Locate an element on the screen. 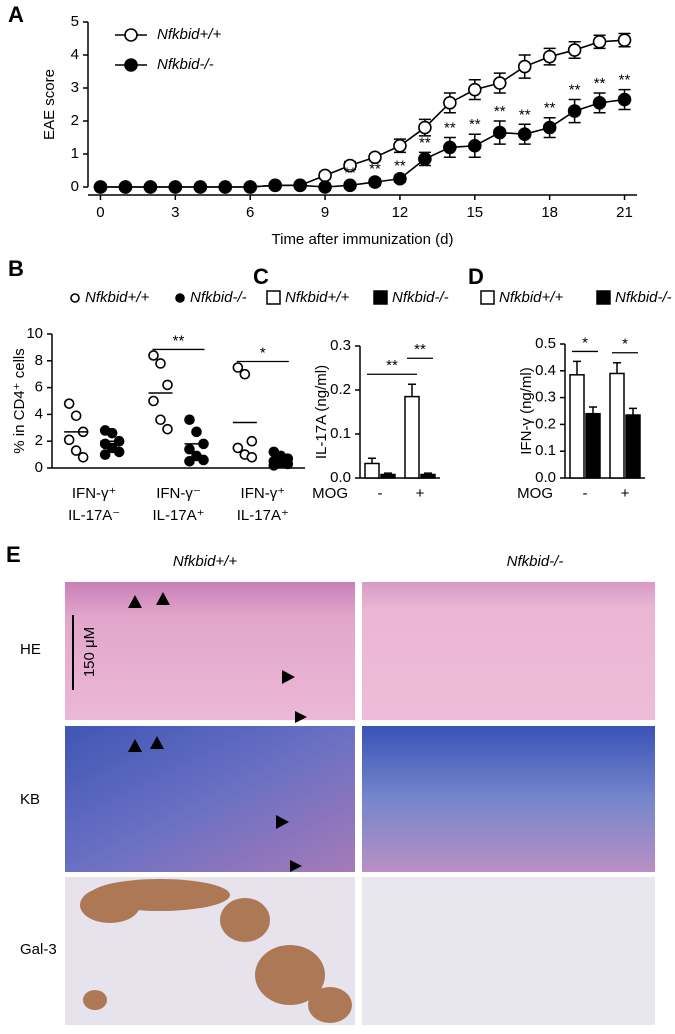  error-bar is located at coordinates (412, 390).